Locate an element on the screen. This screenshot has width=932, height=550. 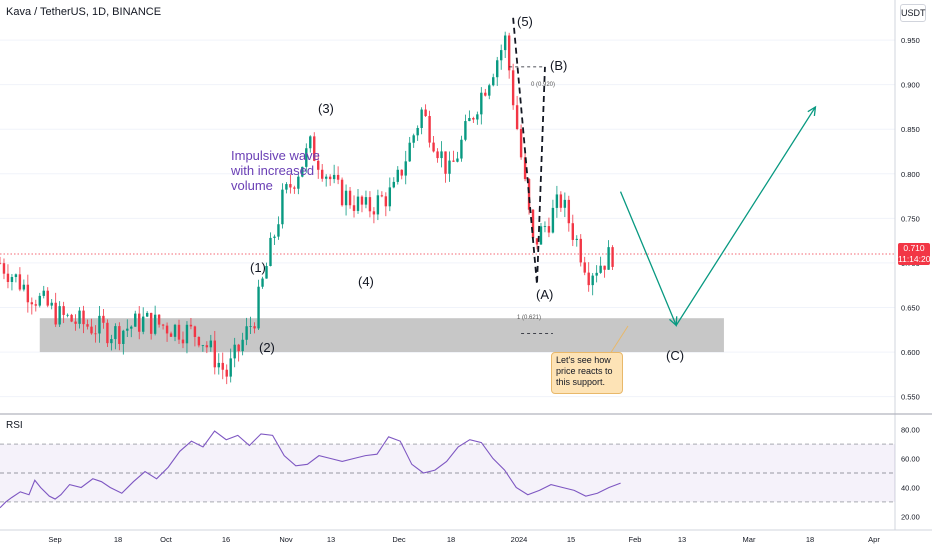
fib-retracement is located at coordinates (531, 200).